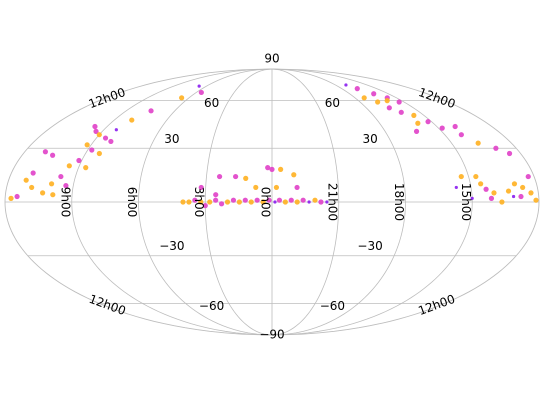 This screenshot has height=400, width=544. What do you see at coordinates (271, 335) in the screenshot?
I see `lat-label-lat-90s: −90` at bounding box center [271, 335].